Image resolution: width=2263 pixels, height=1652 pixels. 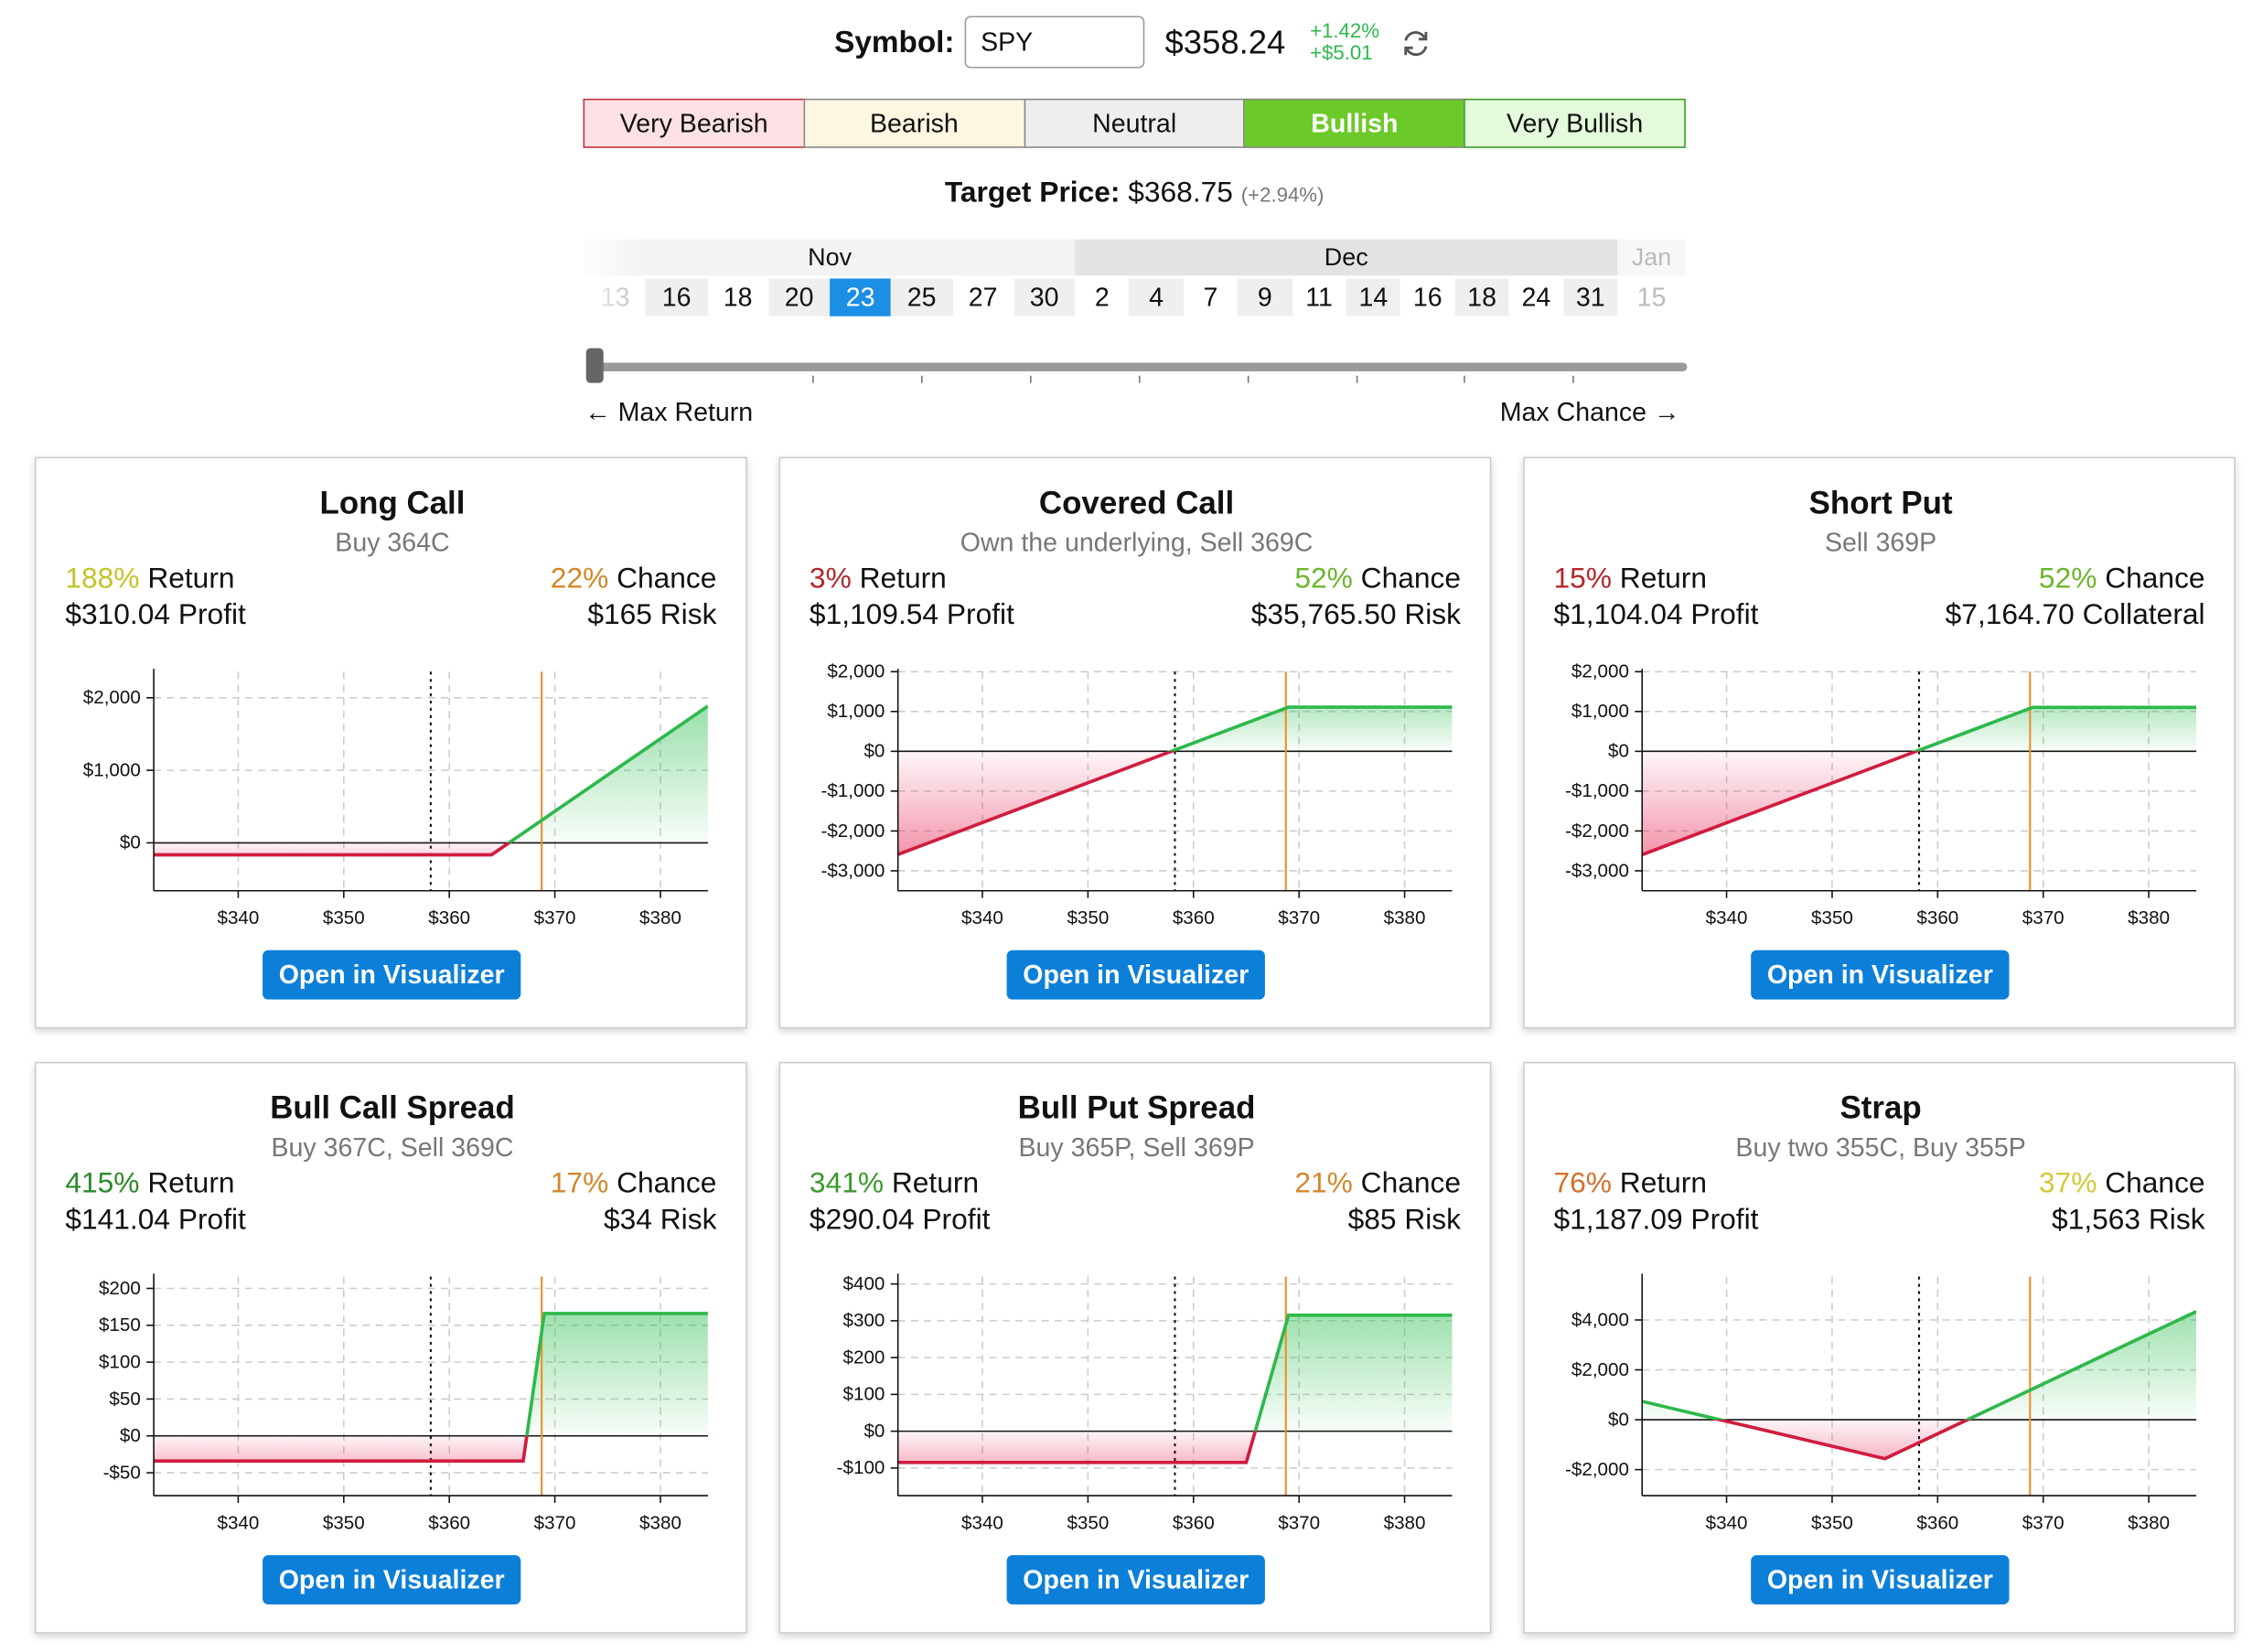 What do you see at coordinates (344, 1523) in the screenshot?
I see `x-tick-label: $350` at bounding box center [344, 1523].